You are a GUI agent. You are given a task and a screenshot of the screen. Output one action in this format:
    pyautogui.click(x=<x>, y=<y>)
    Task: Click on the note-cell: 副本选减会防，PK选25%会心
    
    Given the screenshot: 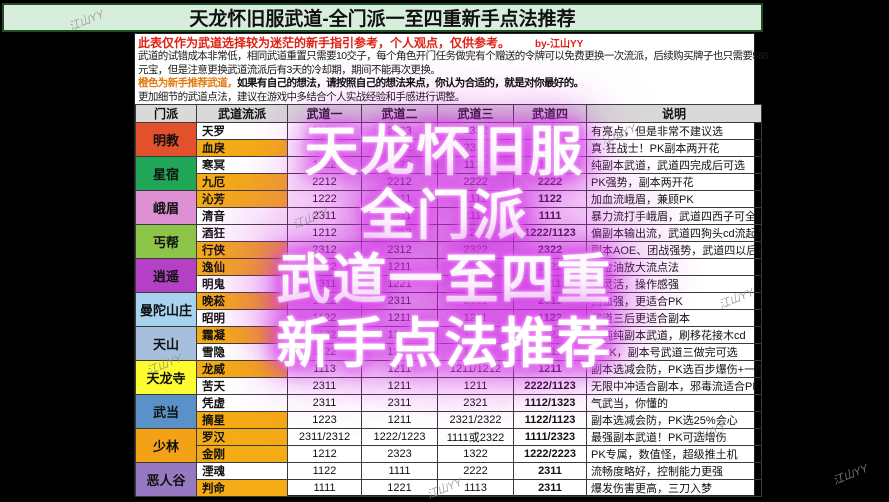 What is the action you would take?
    pyautogui.click(x=674, y=420)
    